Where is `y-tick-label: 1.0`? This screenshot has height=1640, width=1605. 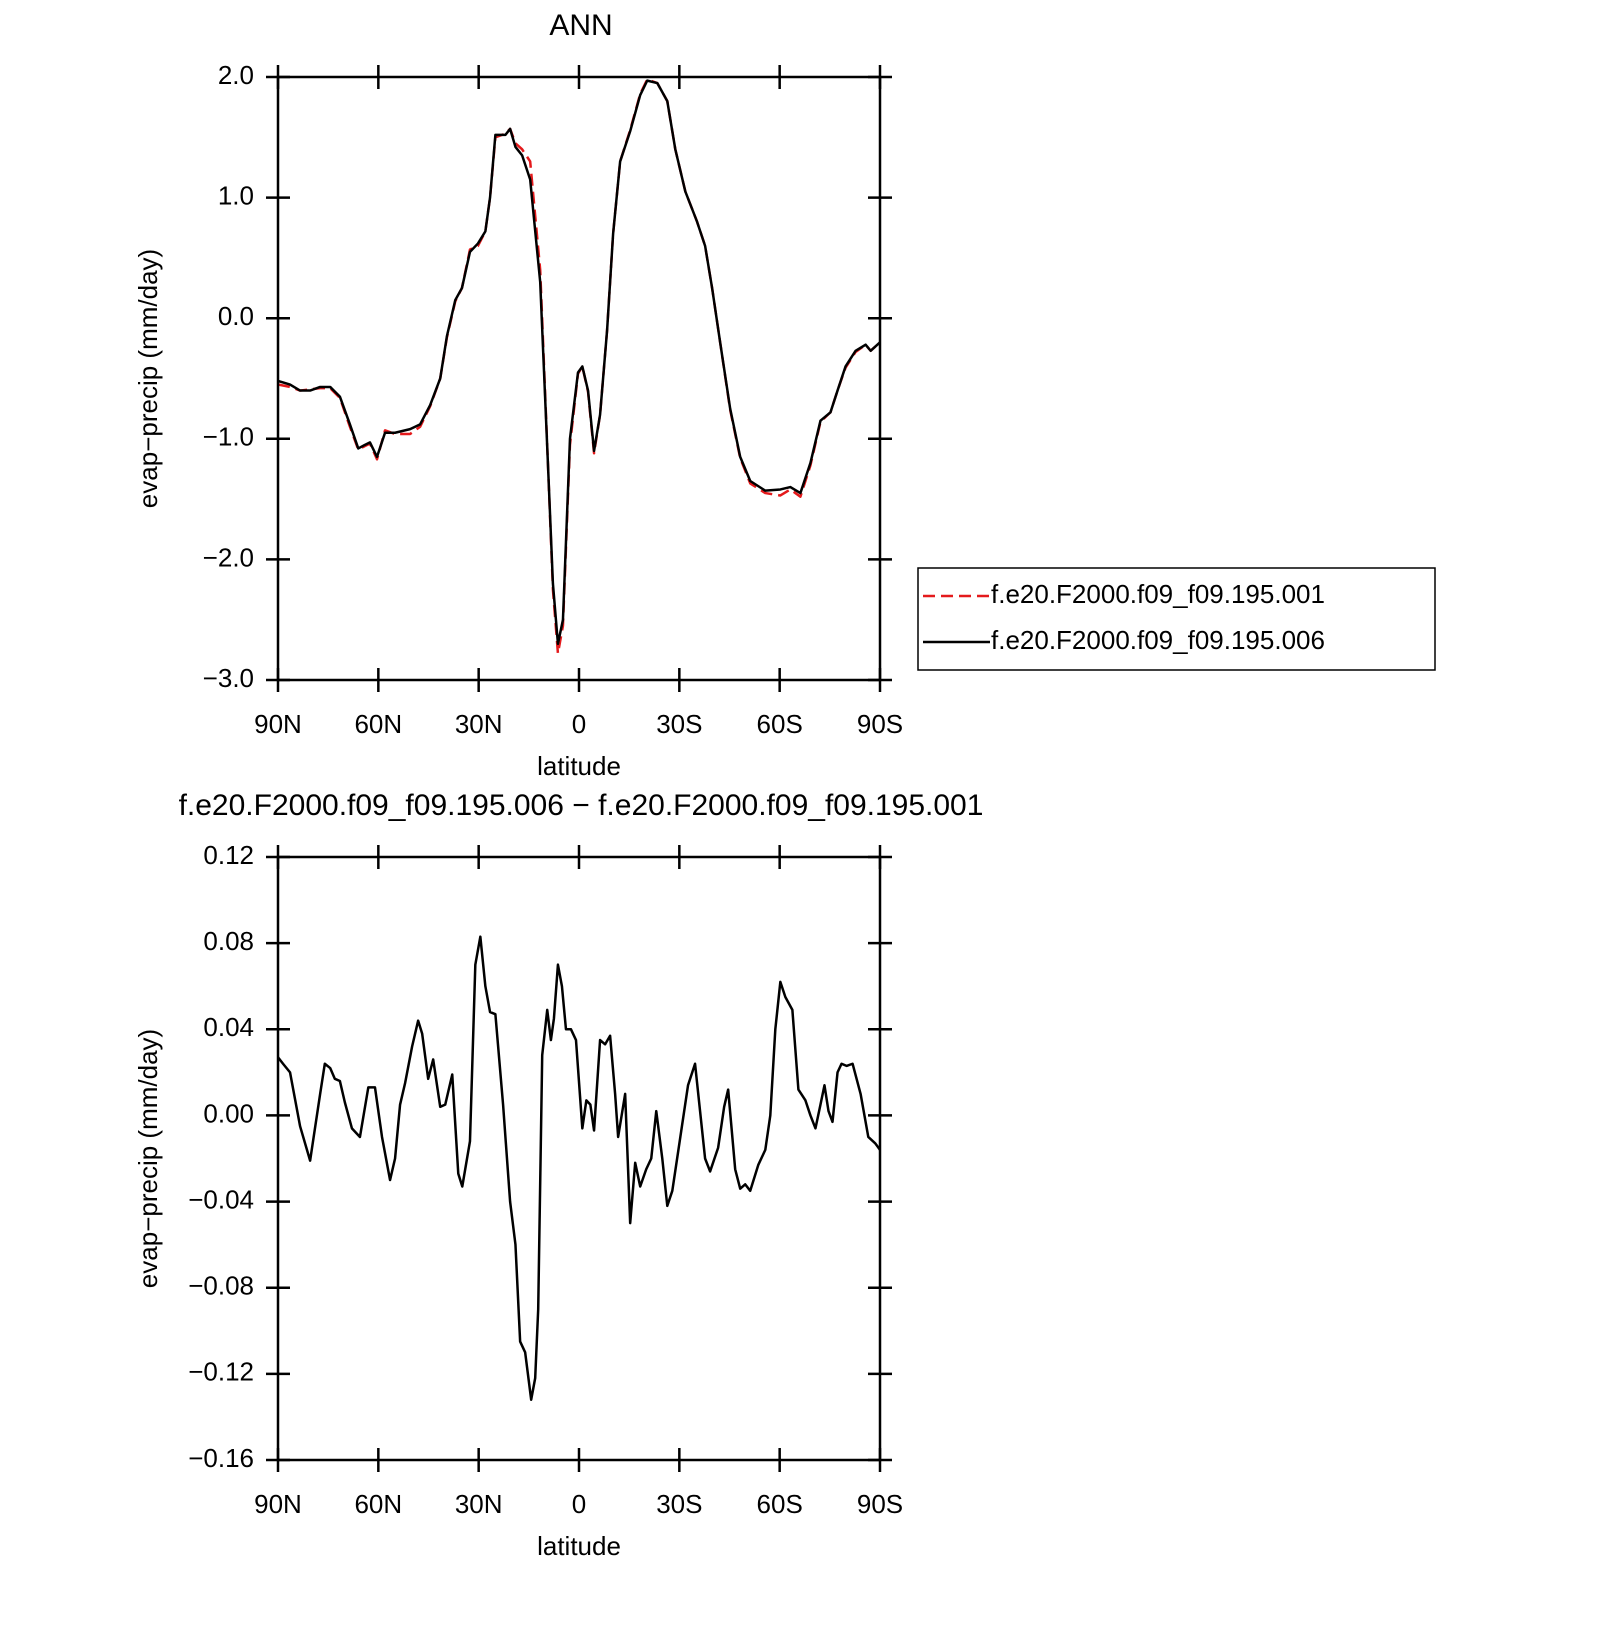
y-tick-label: 1.0 is located at coordinates (236, 195).